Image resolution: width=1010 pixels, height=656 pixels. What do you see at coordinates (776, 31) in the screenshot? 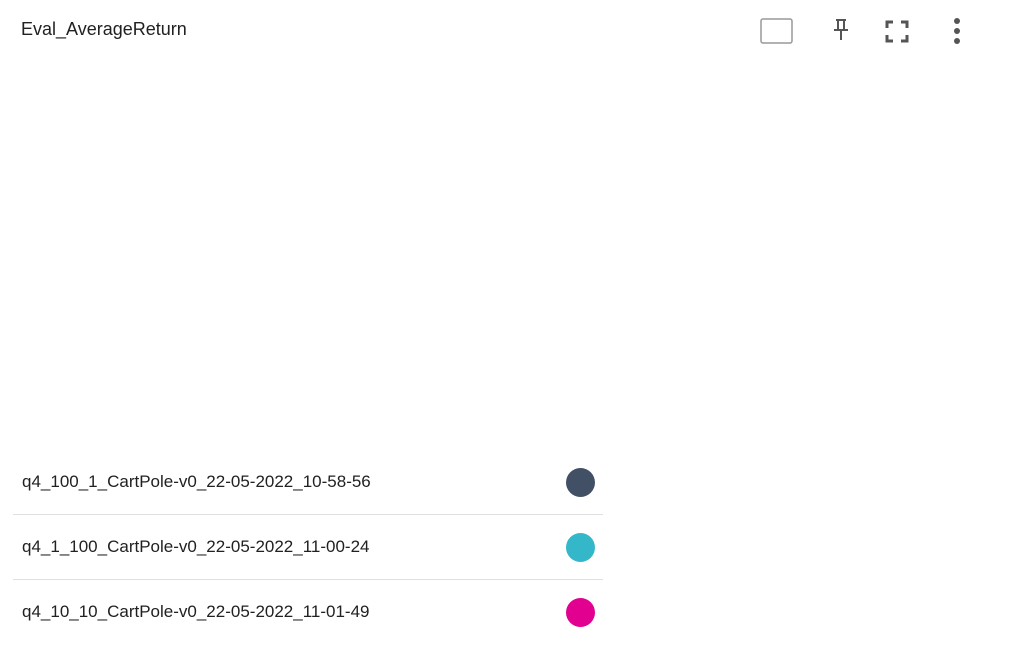
I see `fit-icon` at bounding box center [776, 31].